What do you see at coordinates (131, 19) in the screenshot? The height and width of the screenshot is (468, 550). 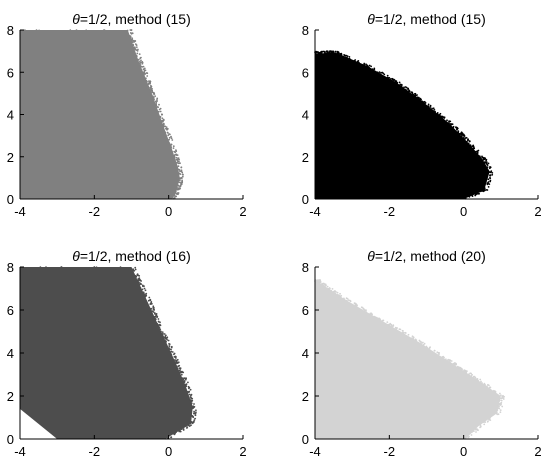 I see `subplot-1-title: θ=1/2, method (15)` at bounding box center [131, 19].